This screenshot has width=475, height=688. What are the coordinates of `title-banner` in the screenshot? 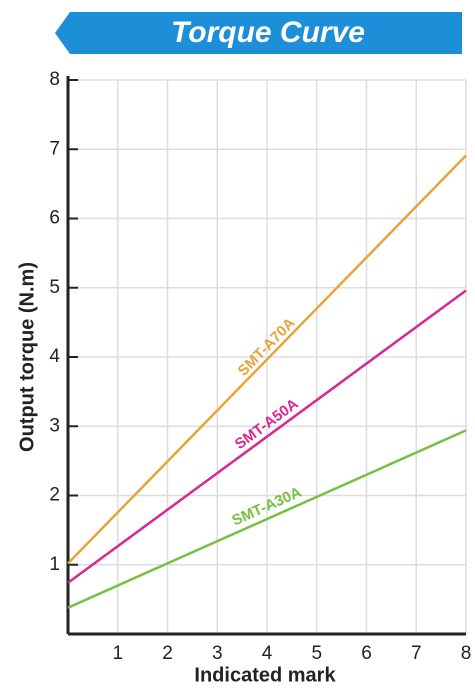 It's located at (258, 33).